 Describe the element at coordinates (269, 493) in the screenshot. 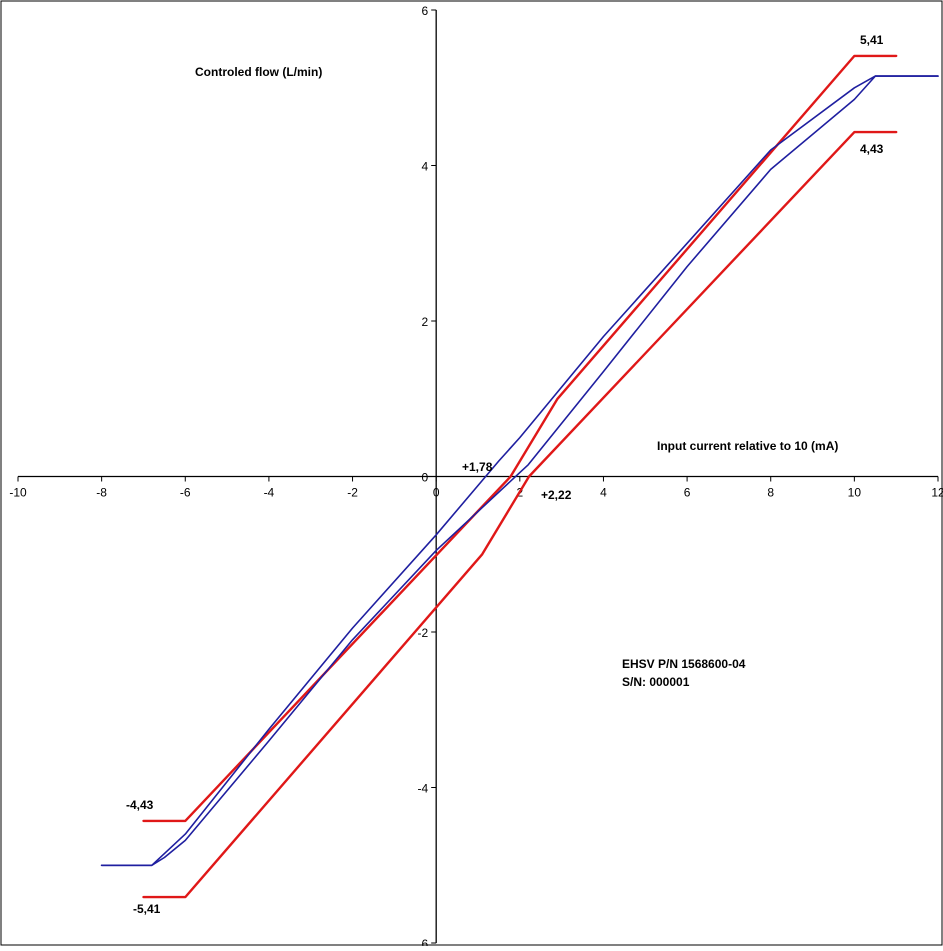

I see `x-tick-label: -4` at that location.